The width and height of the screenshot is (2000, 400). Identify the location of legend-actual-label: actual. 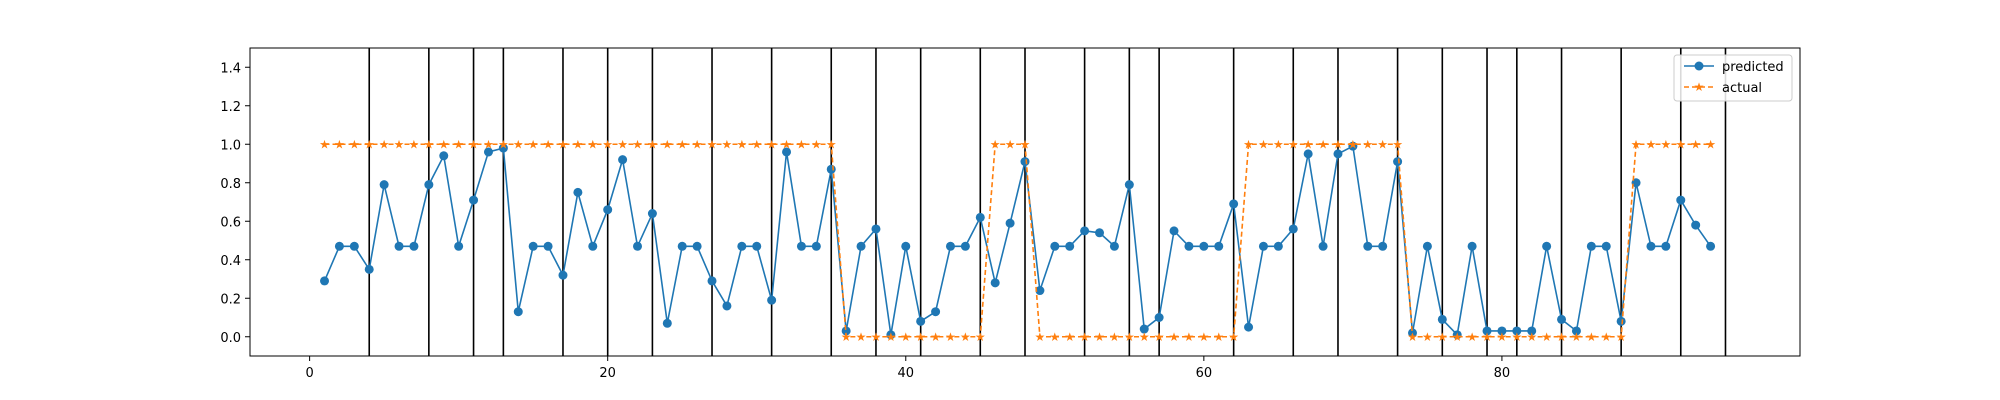
(1742, 88).